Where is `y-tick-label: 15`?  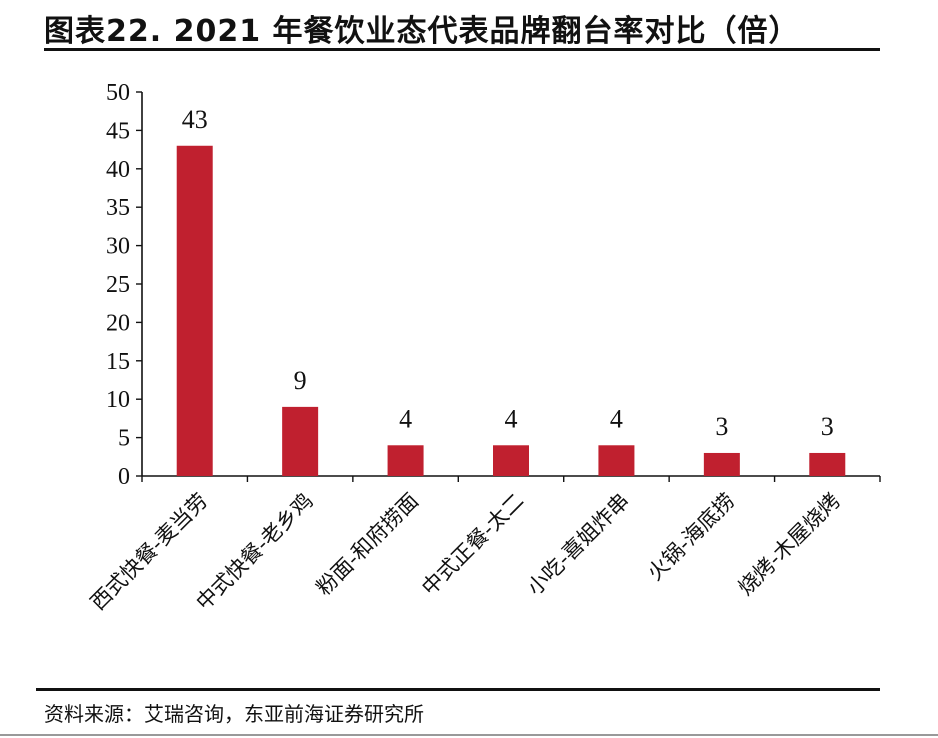
y-tick-label: 15 is located at coordinates (118, 362).